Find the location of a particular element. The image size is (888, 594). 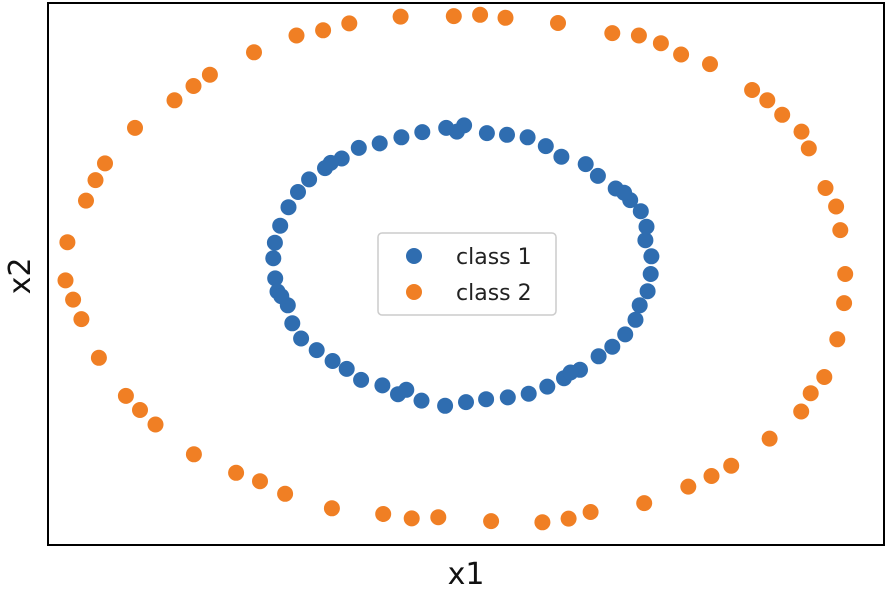

legend-label-class-1: class 1 is located at coordinates (494, 257).